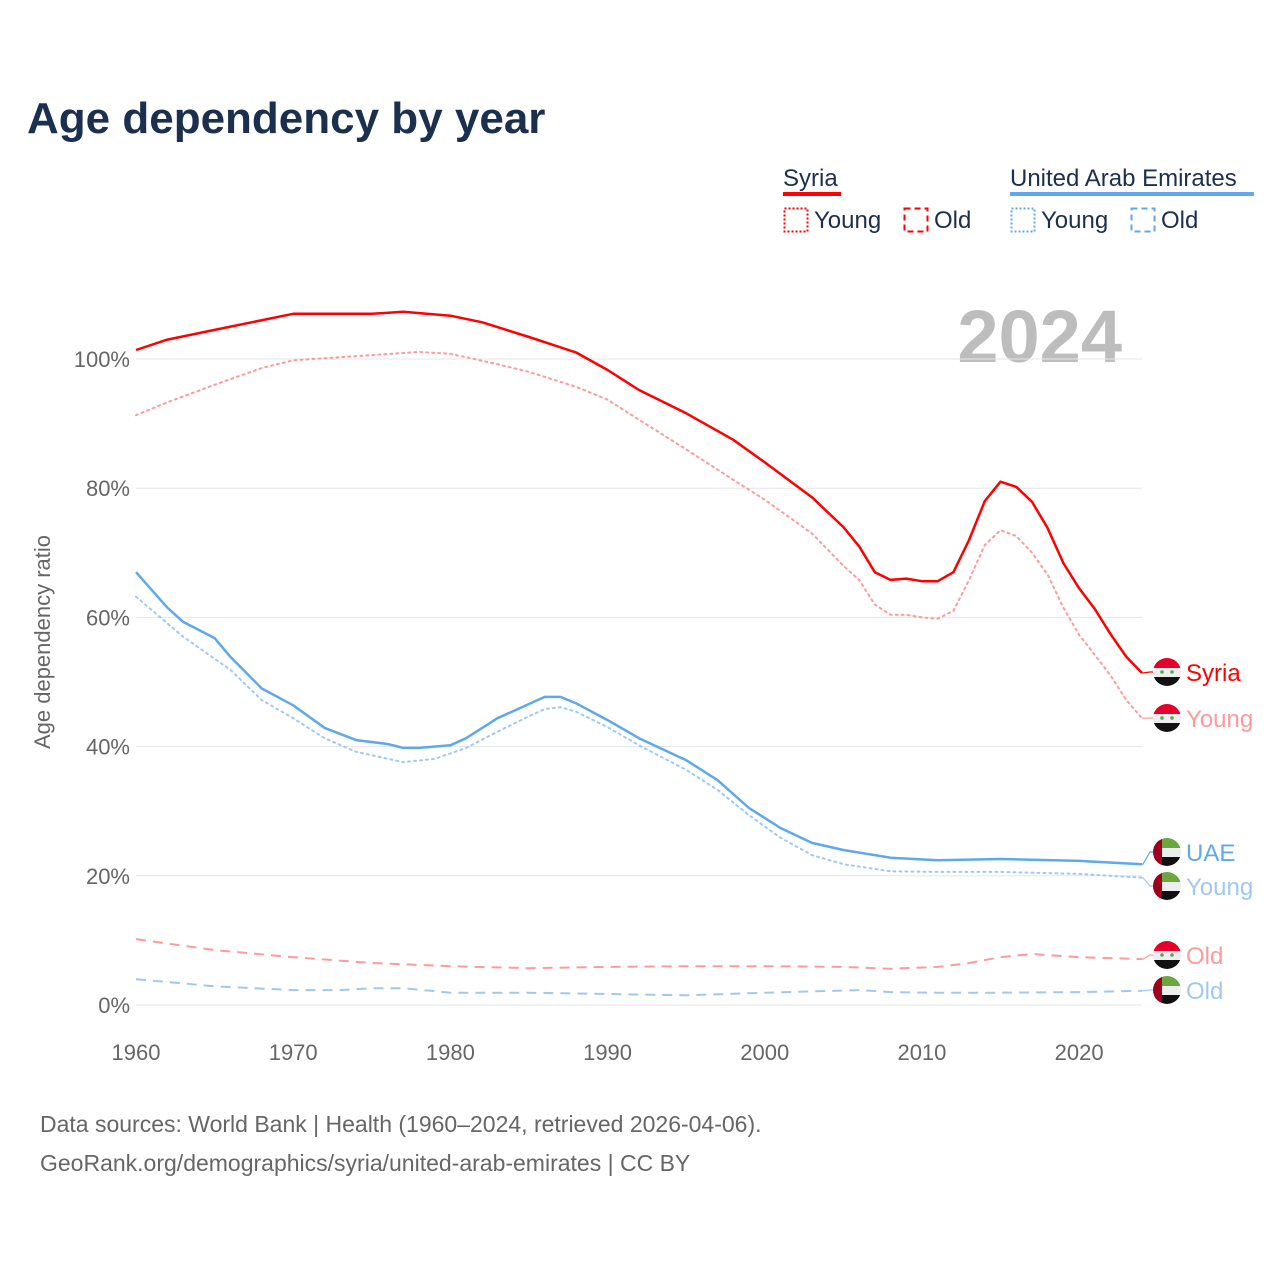  What do you see at coordinates (108, 747) in the screenshot?
I see `y-tick-label: 40%` at bounding box center [108, 747].